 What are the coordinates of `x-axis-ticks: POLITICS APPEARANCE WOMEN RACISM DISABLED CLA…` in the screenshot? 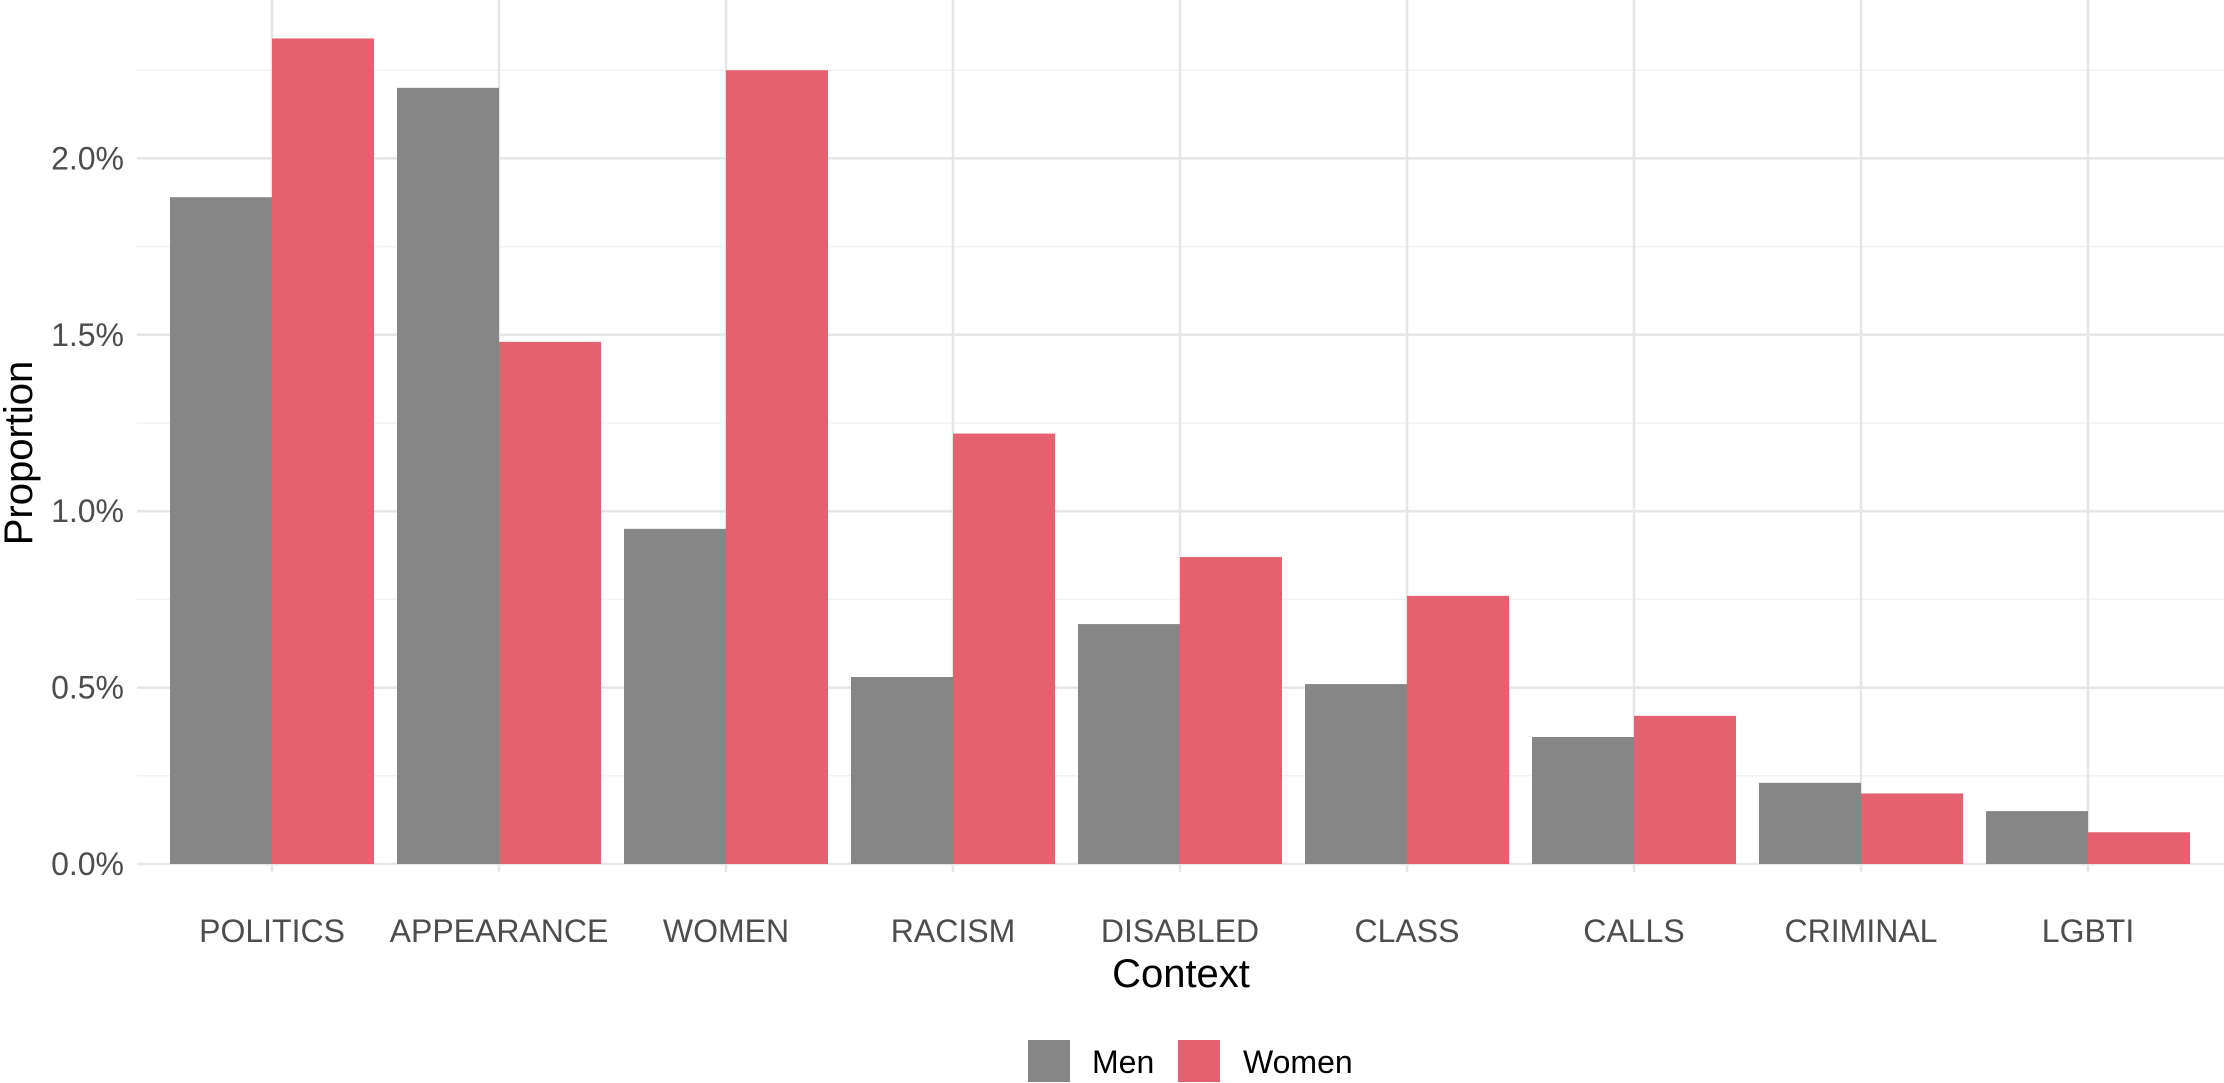 It's located at (1166, 931).